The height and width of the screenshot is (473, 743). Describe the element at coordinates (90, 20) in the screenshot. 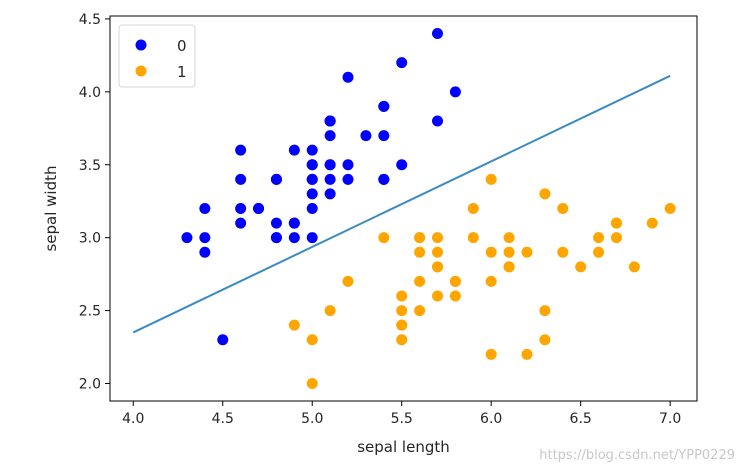

I see `y-tick-label: 4.5` at that location.